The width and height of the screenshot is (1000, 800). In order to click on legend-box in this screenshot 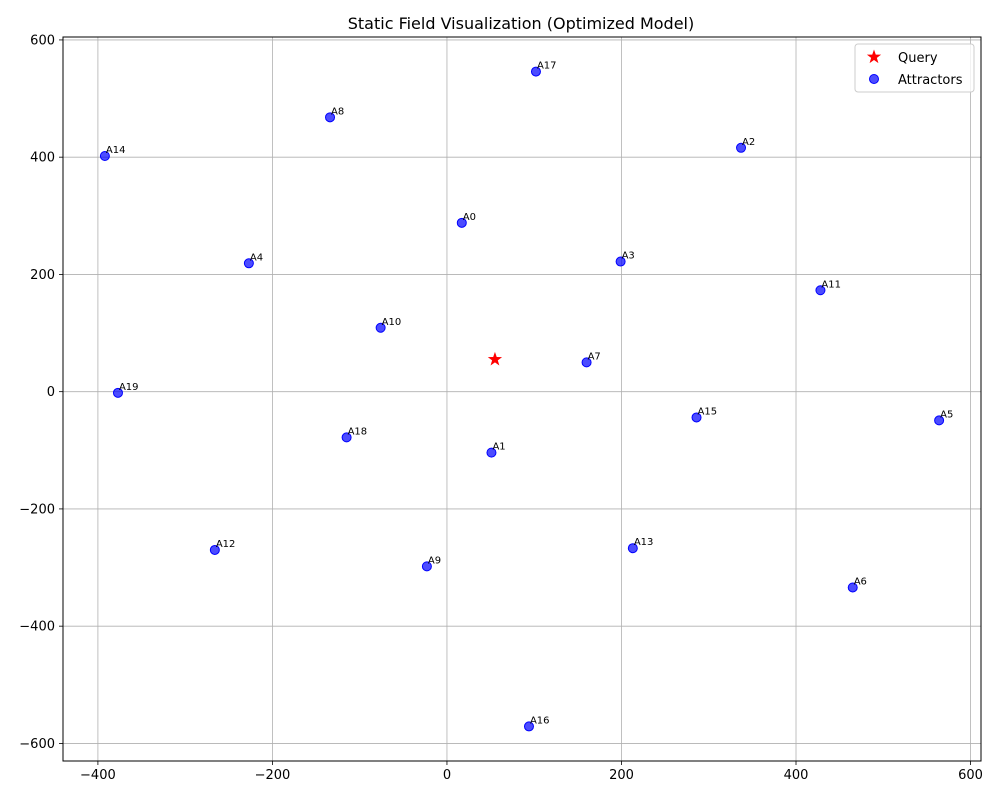, I will do `click(914, 68)`.